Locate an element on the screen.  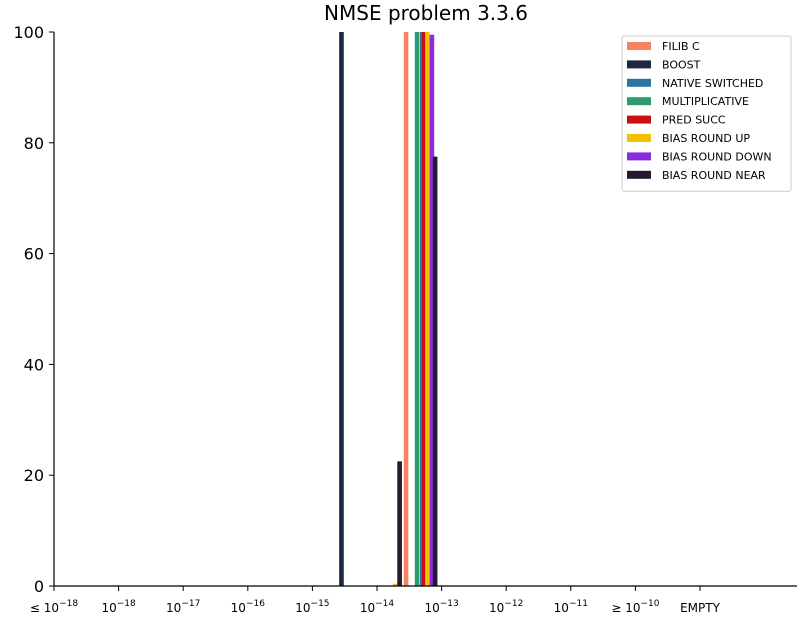
x-tick-label: 10−16 is located at coordinates (248, 607).